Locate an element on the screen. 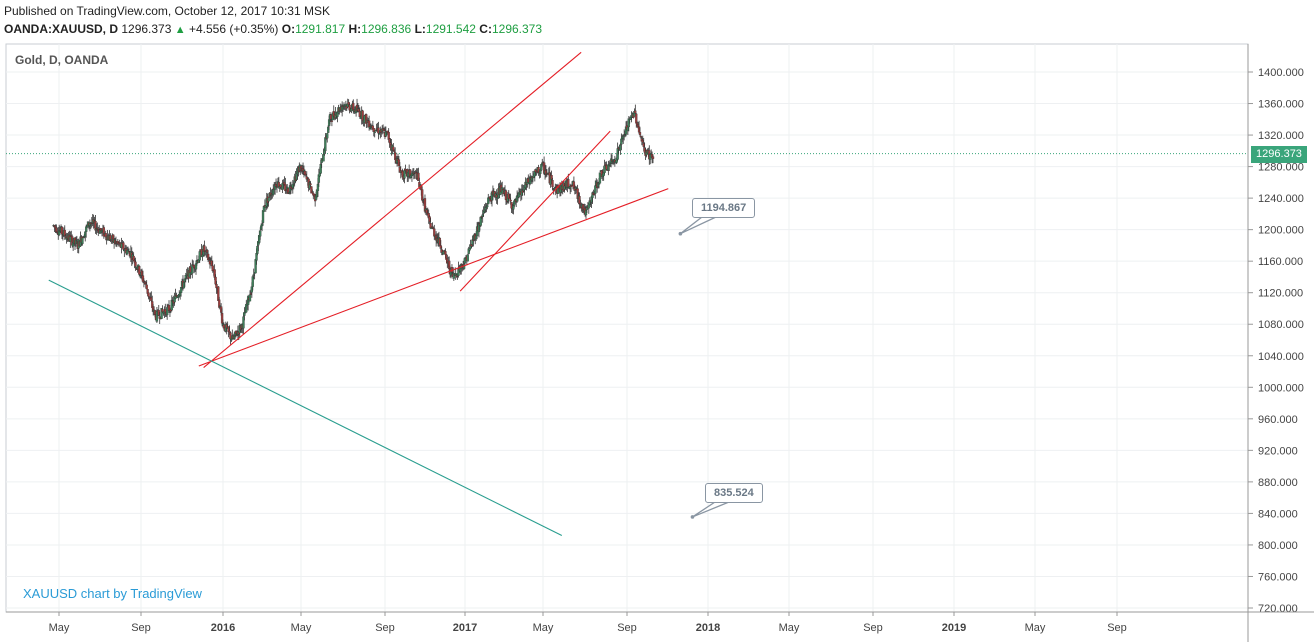  high-label: H: is located at coordinates (355, 29).